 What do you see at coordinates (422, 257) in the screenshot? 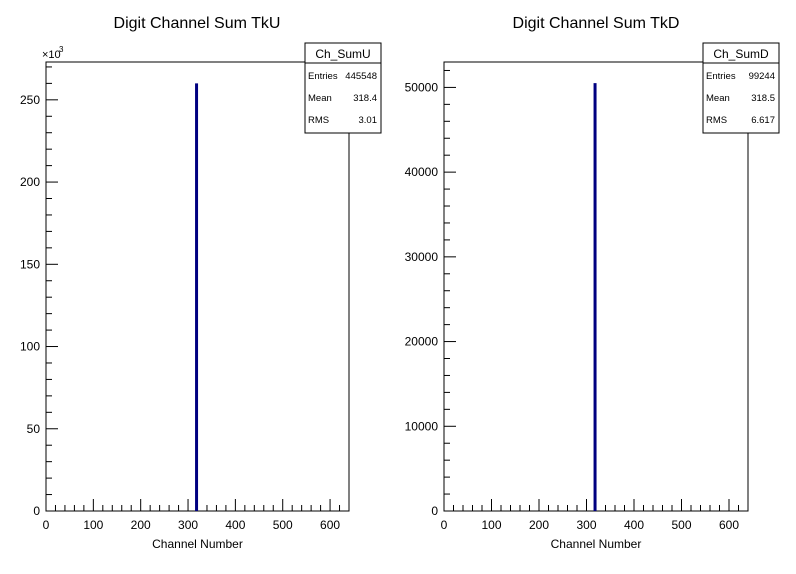
I see `y-tick-label: 30000` at bounding box center [422, 257].